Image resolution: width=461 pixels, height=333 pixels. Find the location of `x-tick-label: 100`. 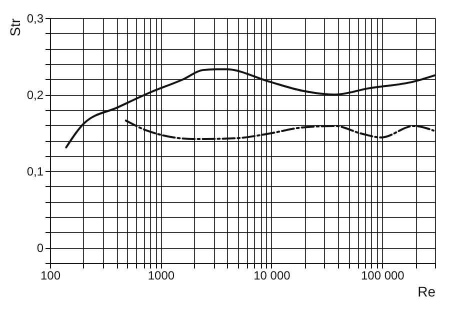

x-tick-label: 100 is located at coordinates (50, 275).